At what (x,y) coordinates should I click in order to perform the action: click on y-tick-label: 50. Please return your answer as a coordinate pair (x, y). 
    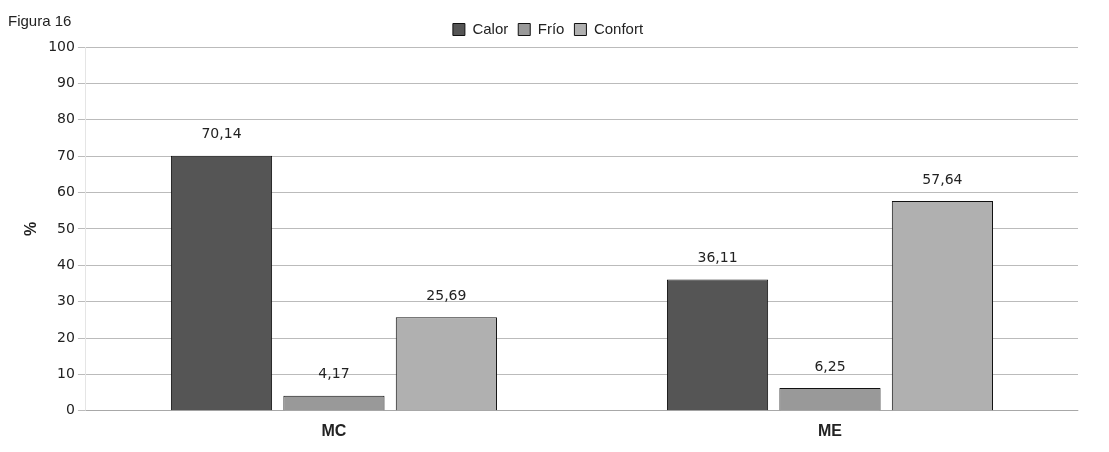
    Looking at the image, I should click on (66, 227).